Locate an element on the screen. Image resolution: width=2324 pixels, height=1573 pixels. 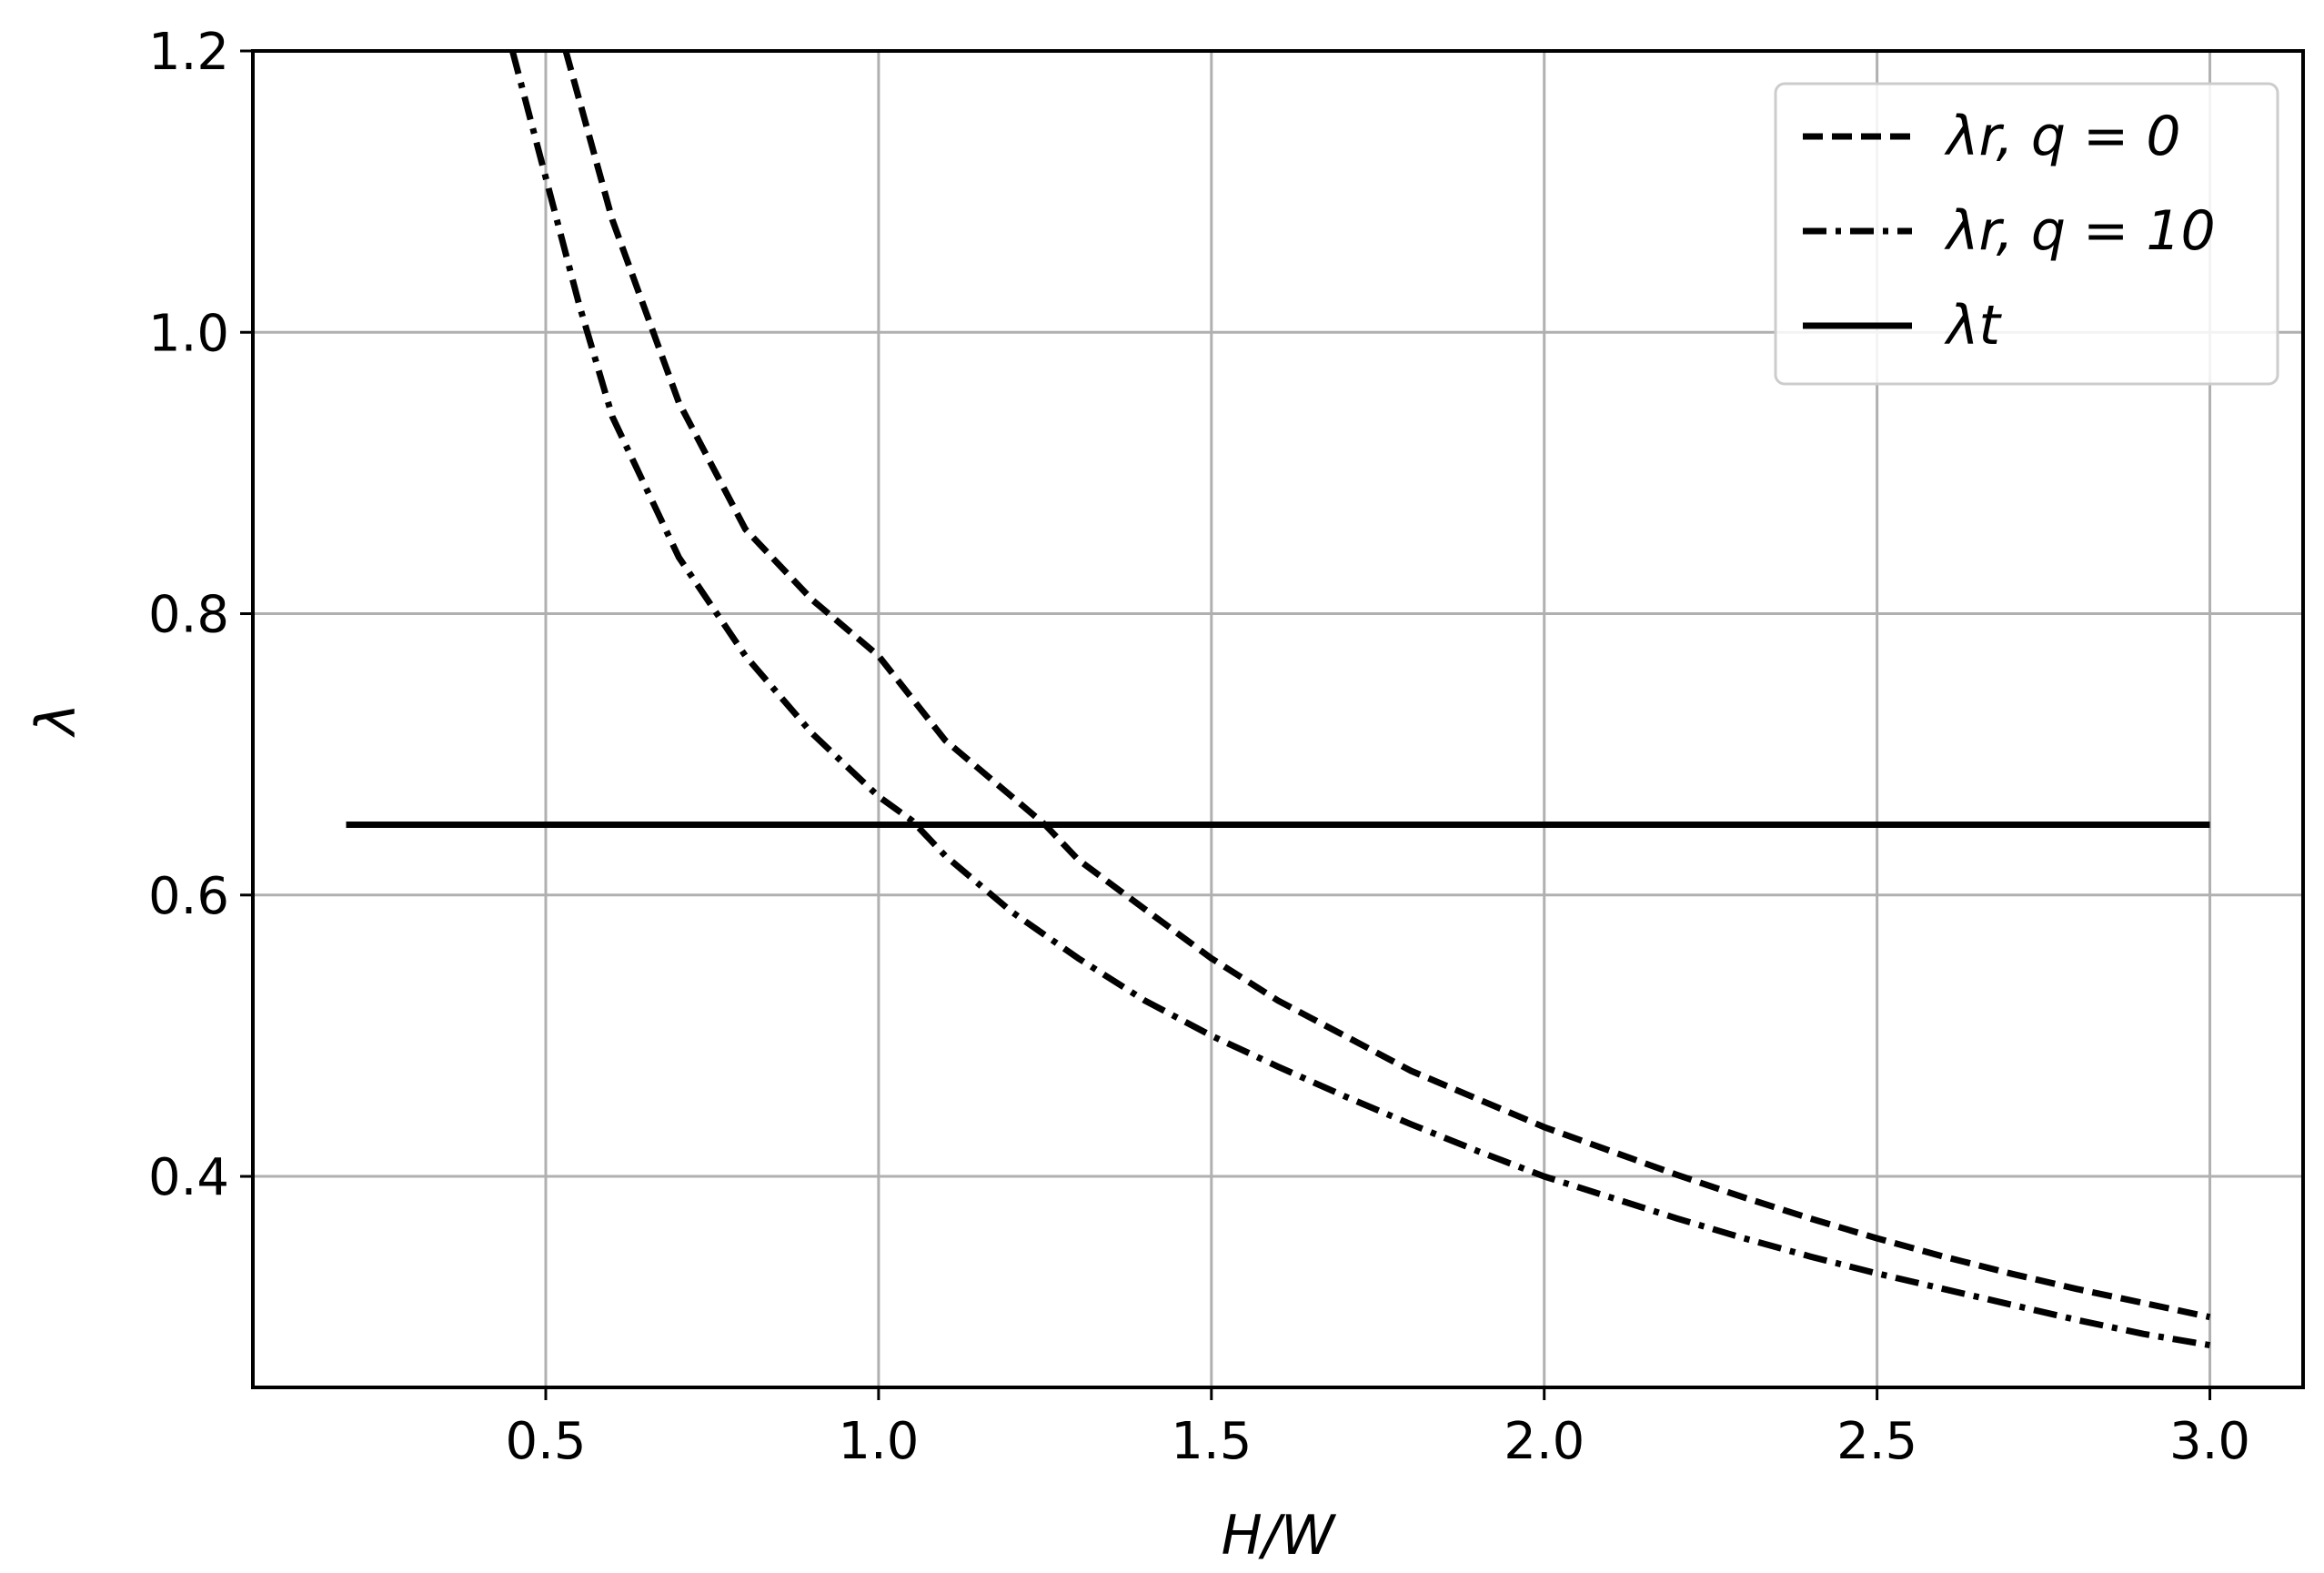
legend-label-0: λr, q = 0 is located at coordinates (2062, 136).